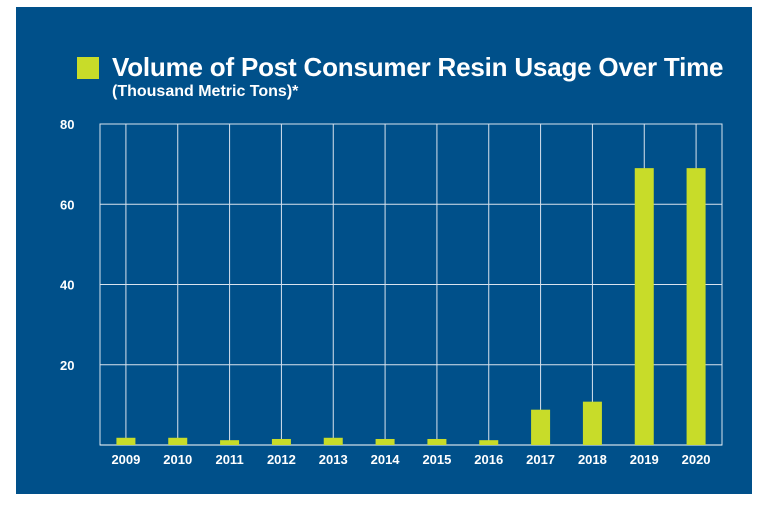  I want to click on y-tick-label: 80, so click(67, 124).